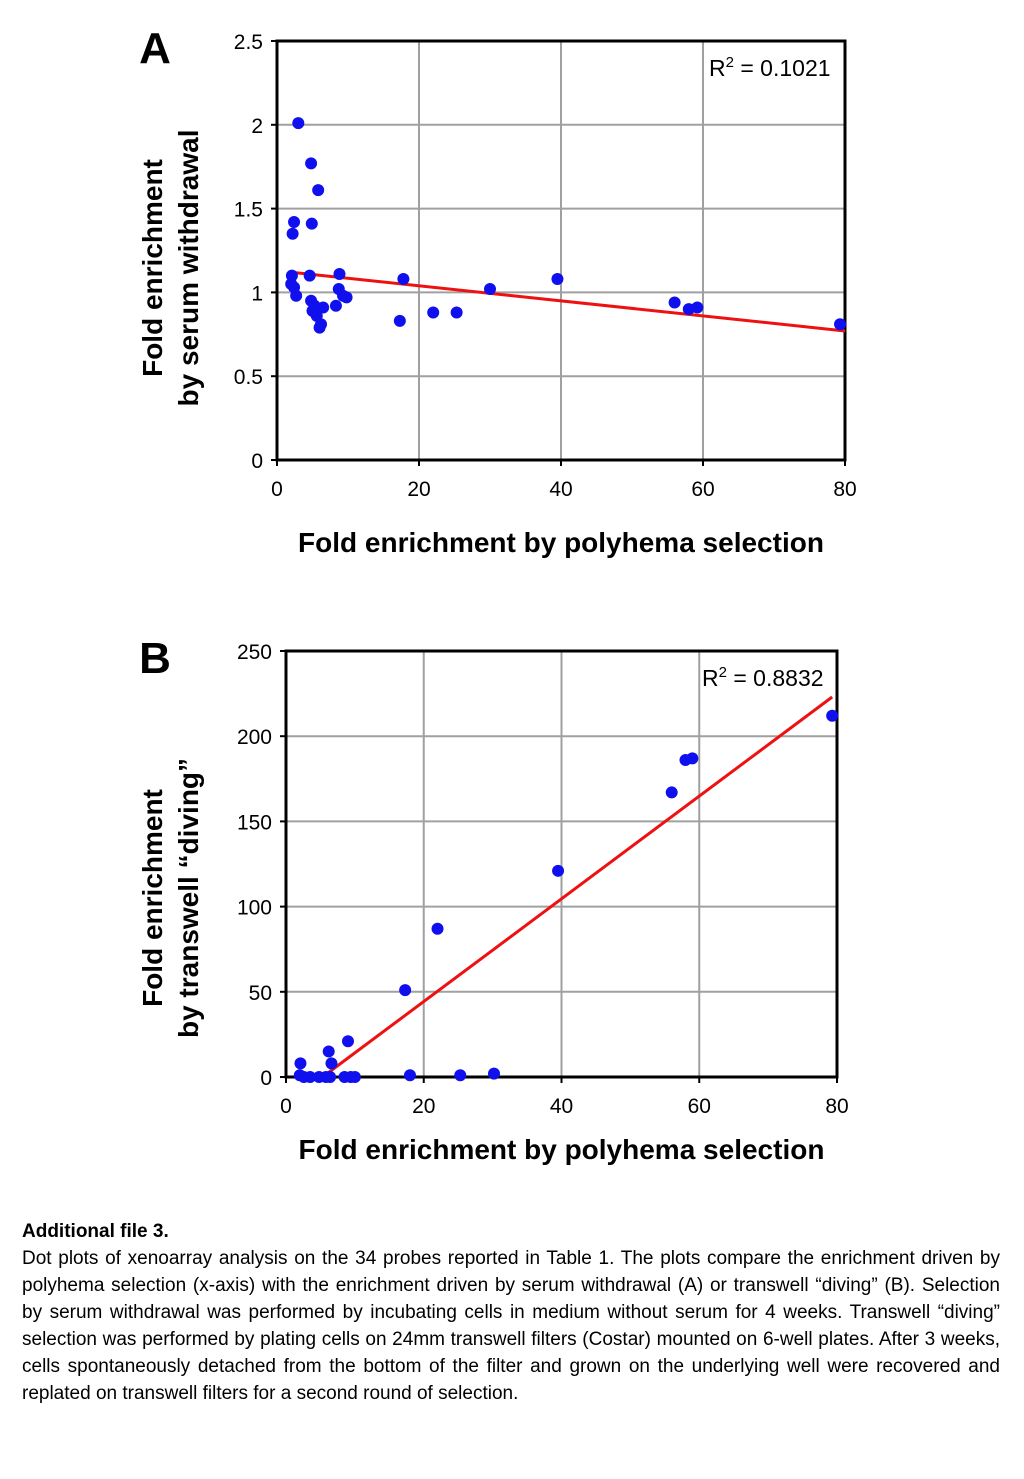  I want to click on r-squared-annotation: R2 = 0.1021, so click(770, 67).